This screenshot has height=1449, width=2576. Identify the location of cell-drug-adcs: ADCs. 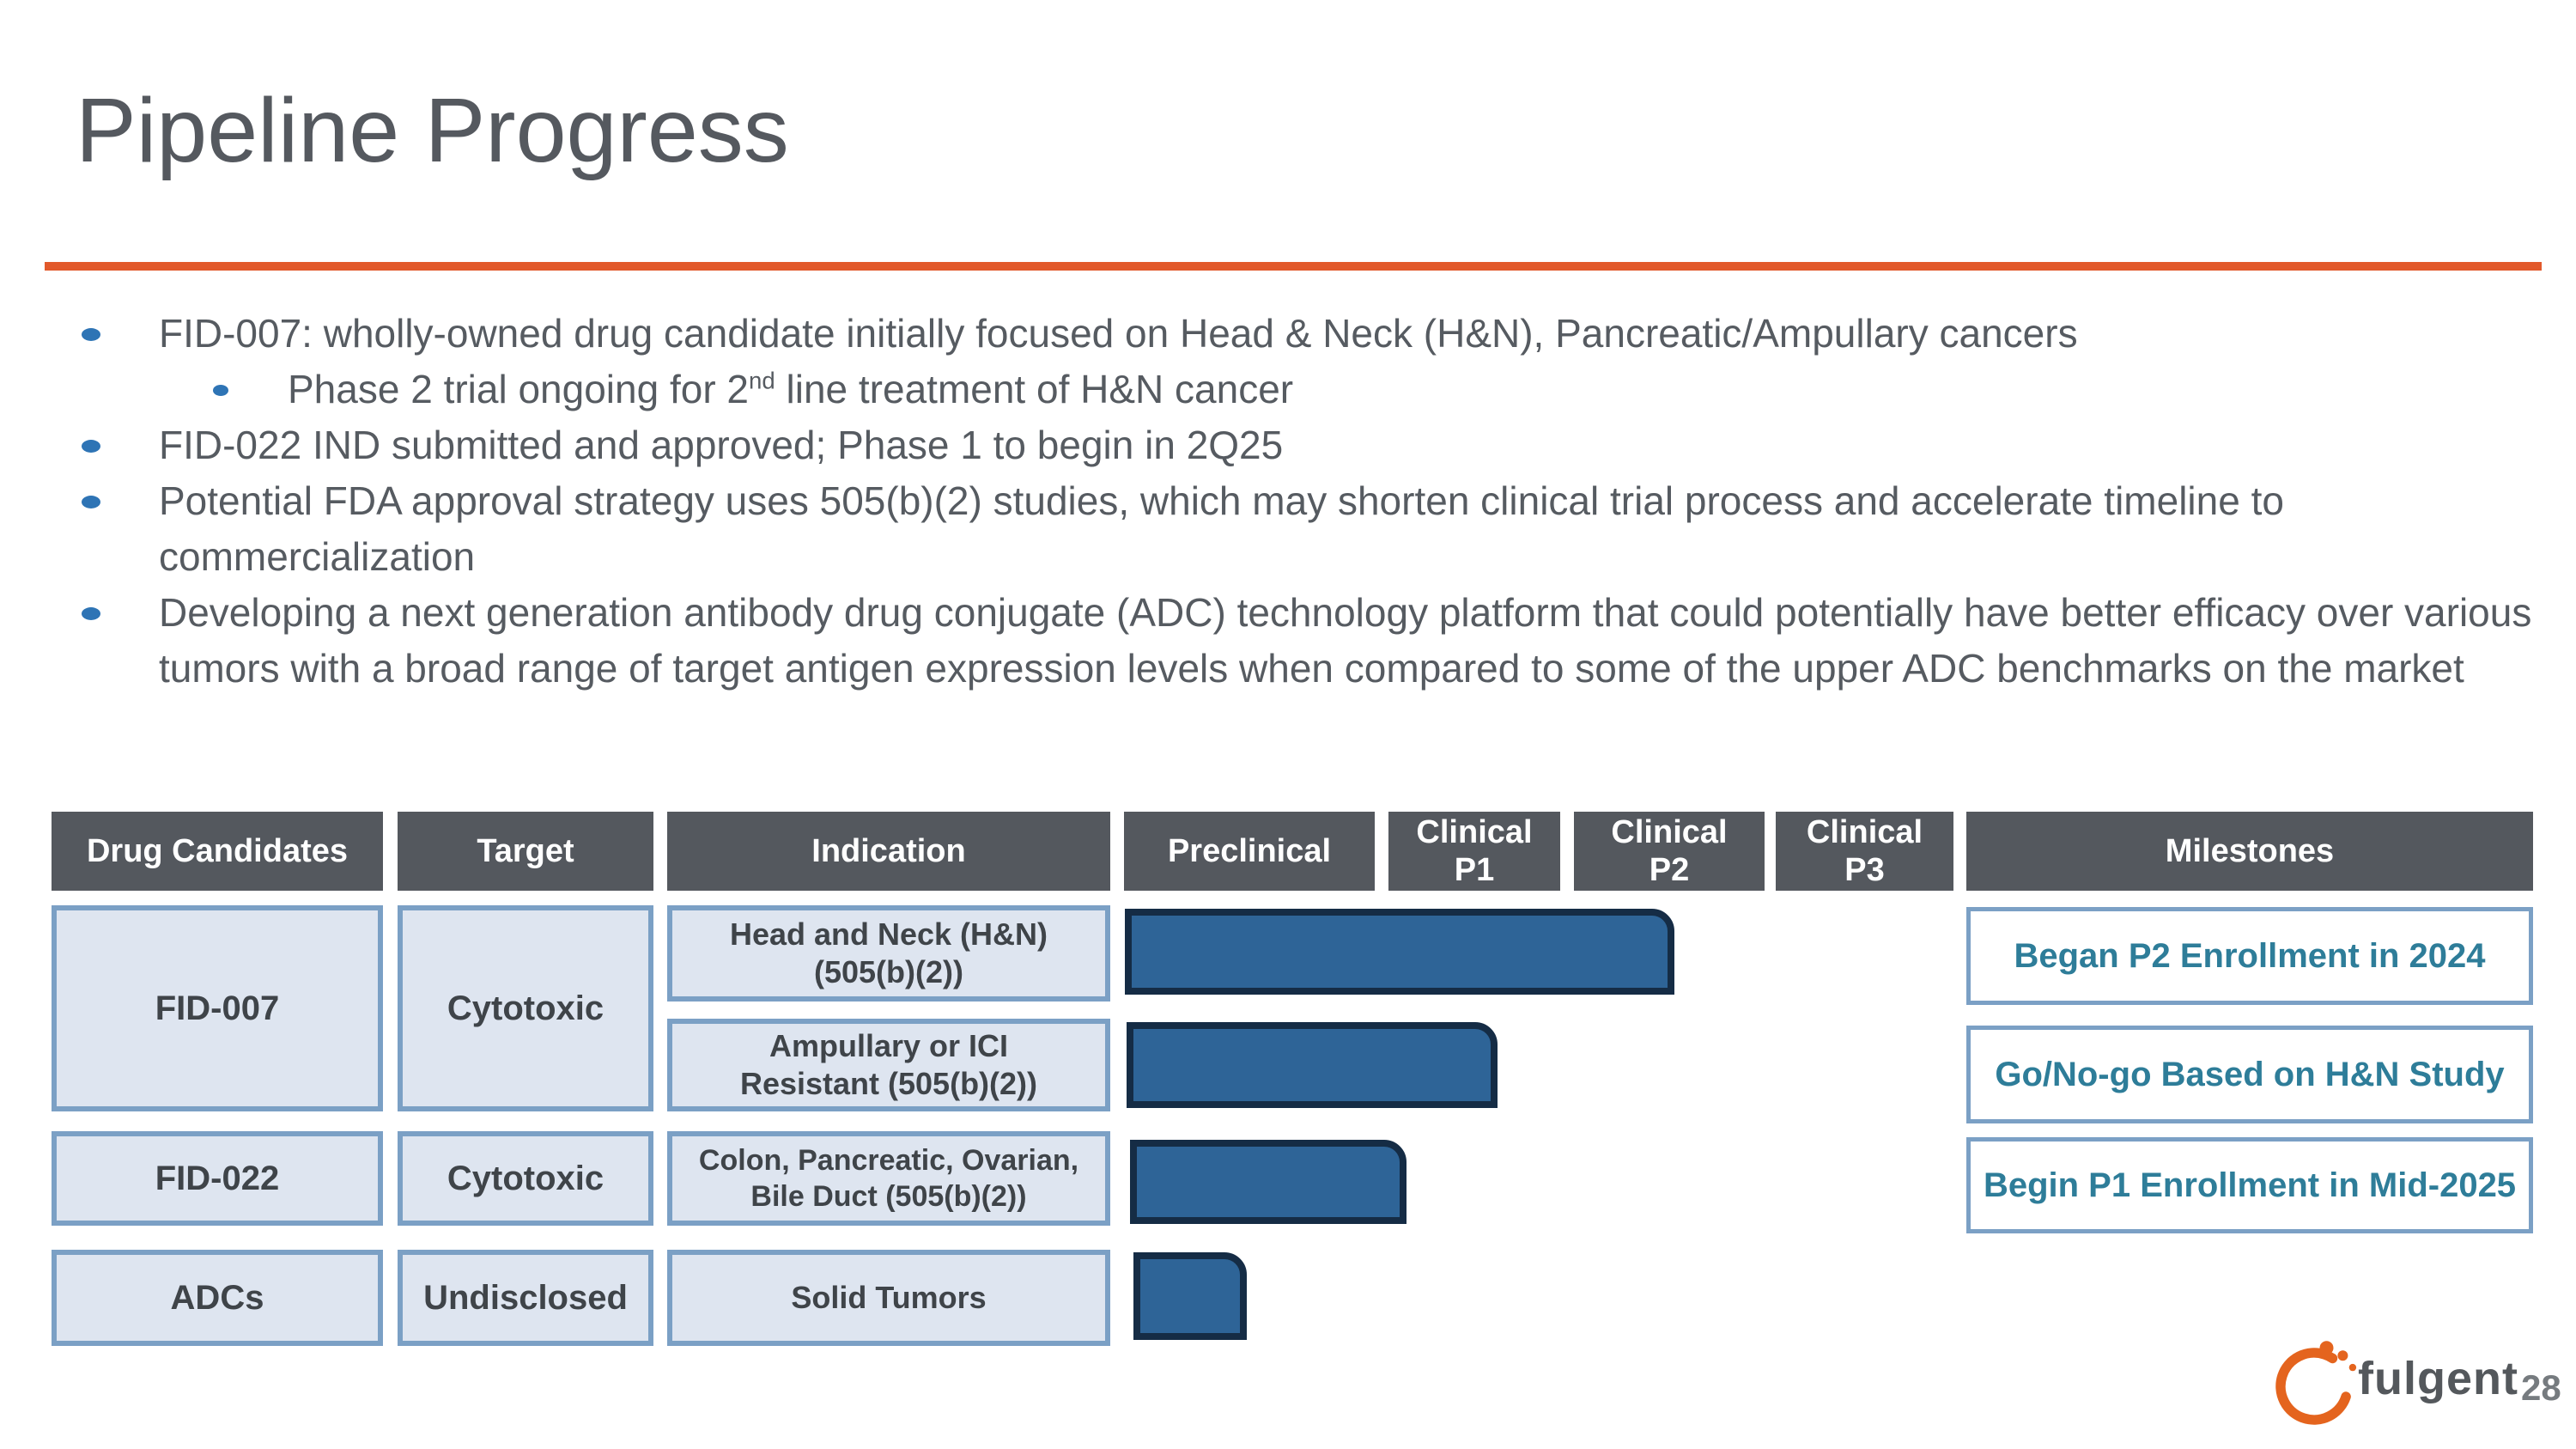
(218, 1298).